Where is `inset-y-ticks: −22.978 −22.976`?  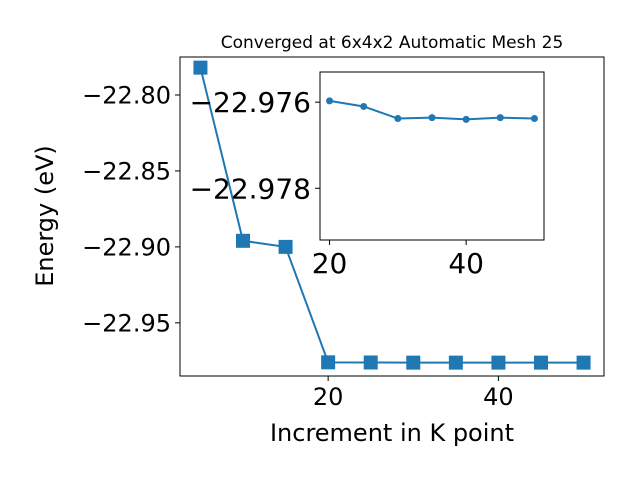 inset-y-ticks: −22.978 −22.976 is located at coordinates (255, 145).